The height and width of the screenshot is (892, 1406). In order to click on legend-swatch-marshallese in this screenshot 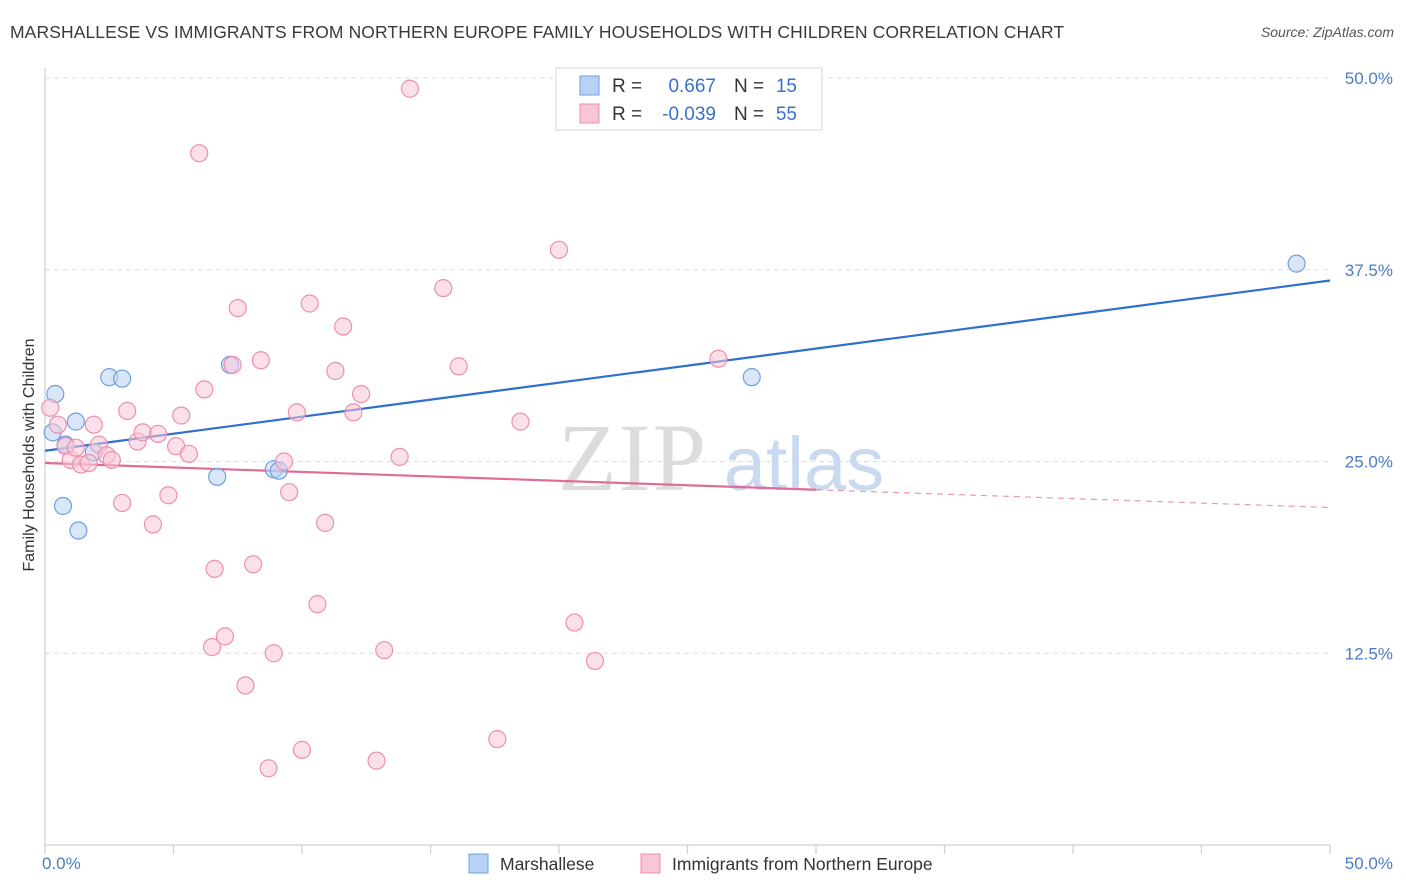, I will do `click(589, 85)`.